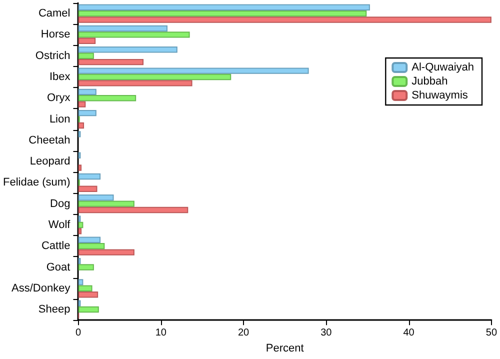 This screenshot has width=500, height=359. Describe the element at coordinates (60, 76) in the screenshot. I see `y-tick-label: Ibex` at that location.